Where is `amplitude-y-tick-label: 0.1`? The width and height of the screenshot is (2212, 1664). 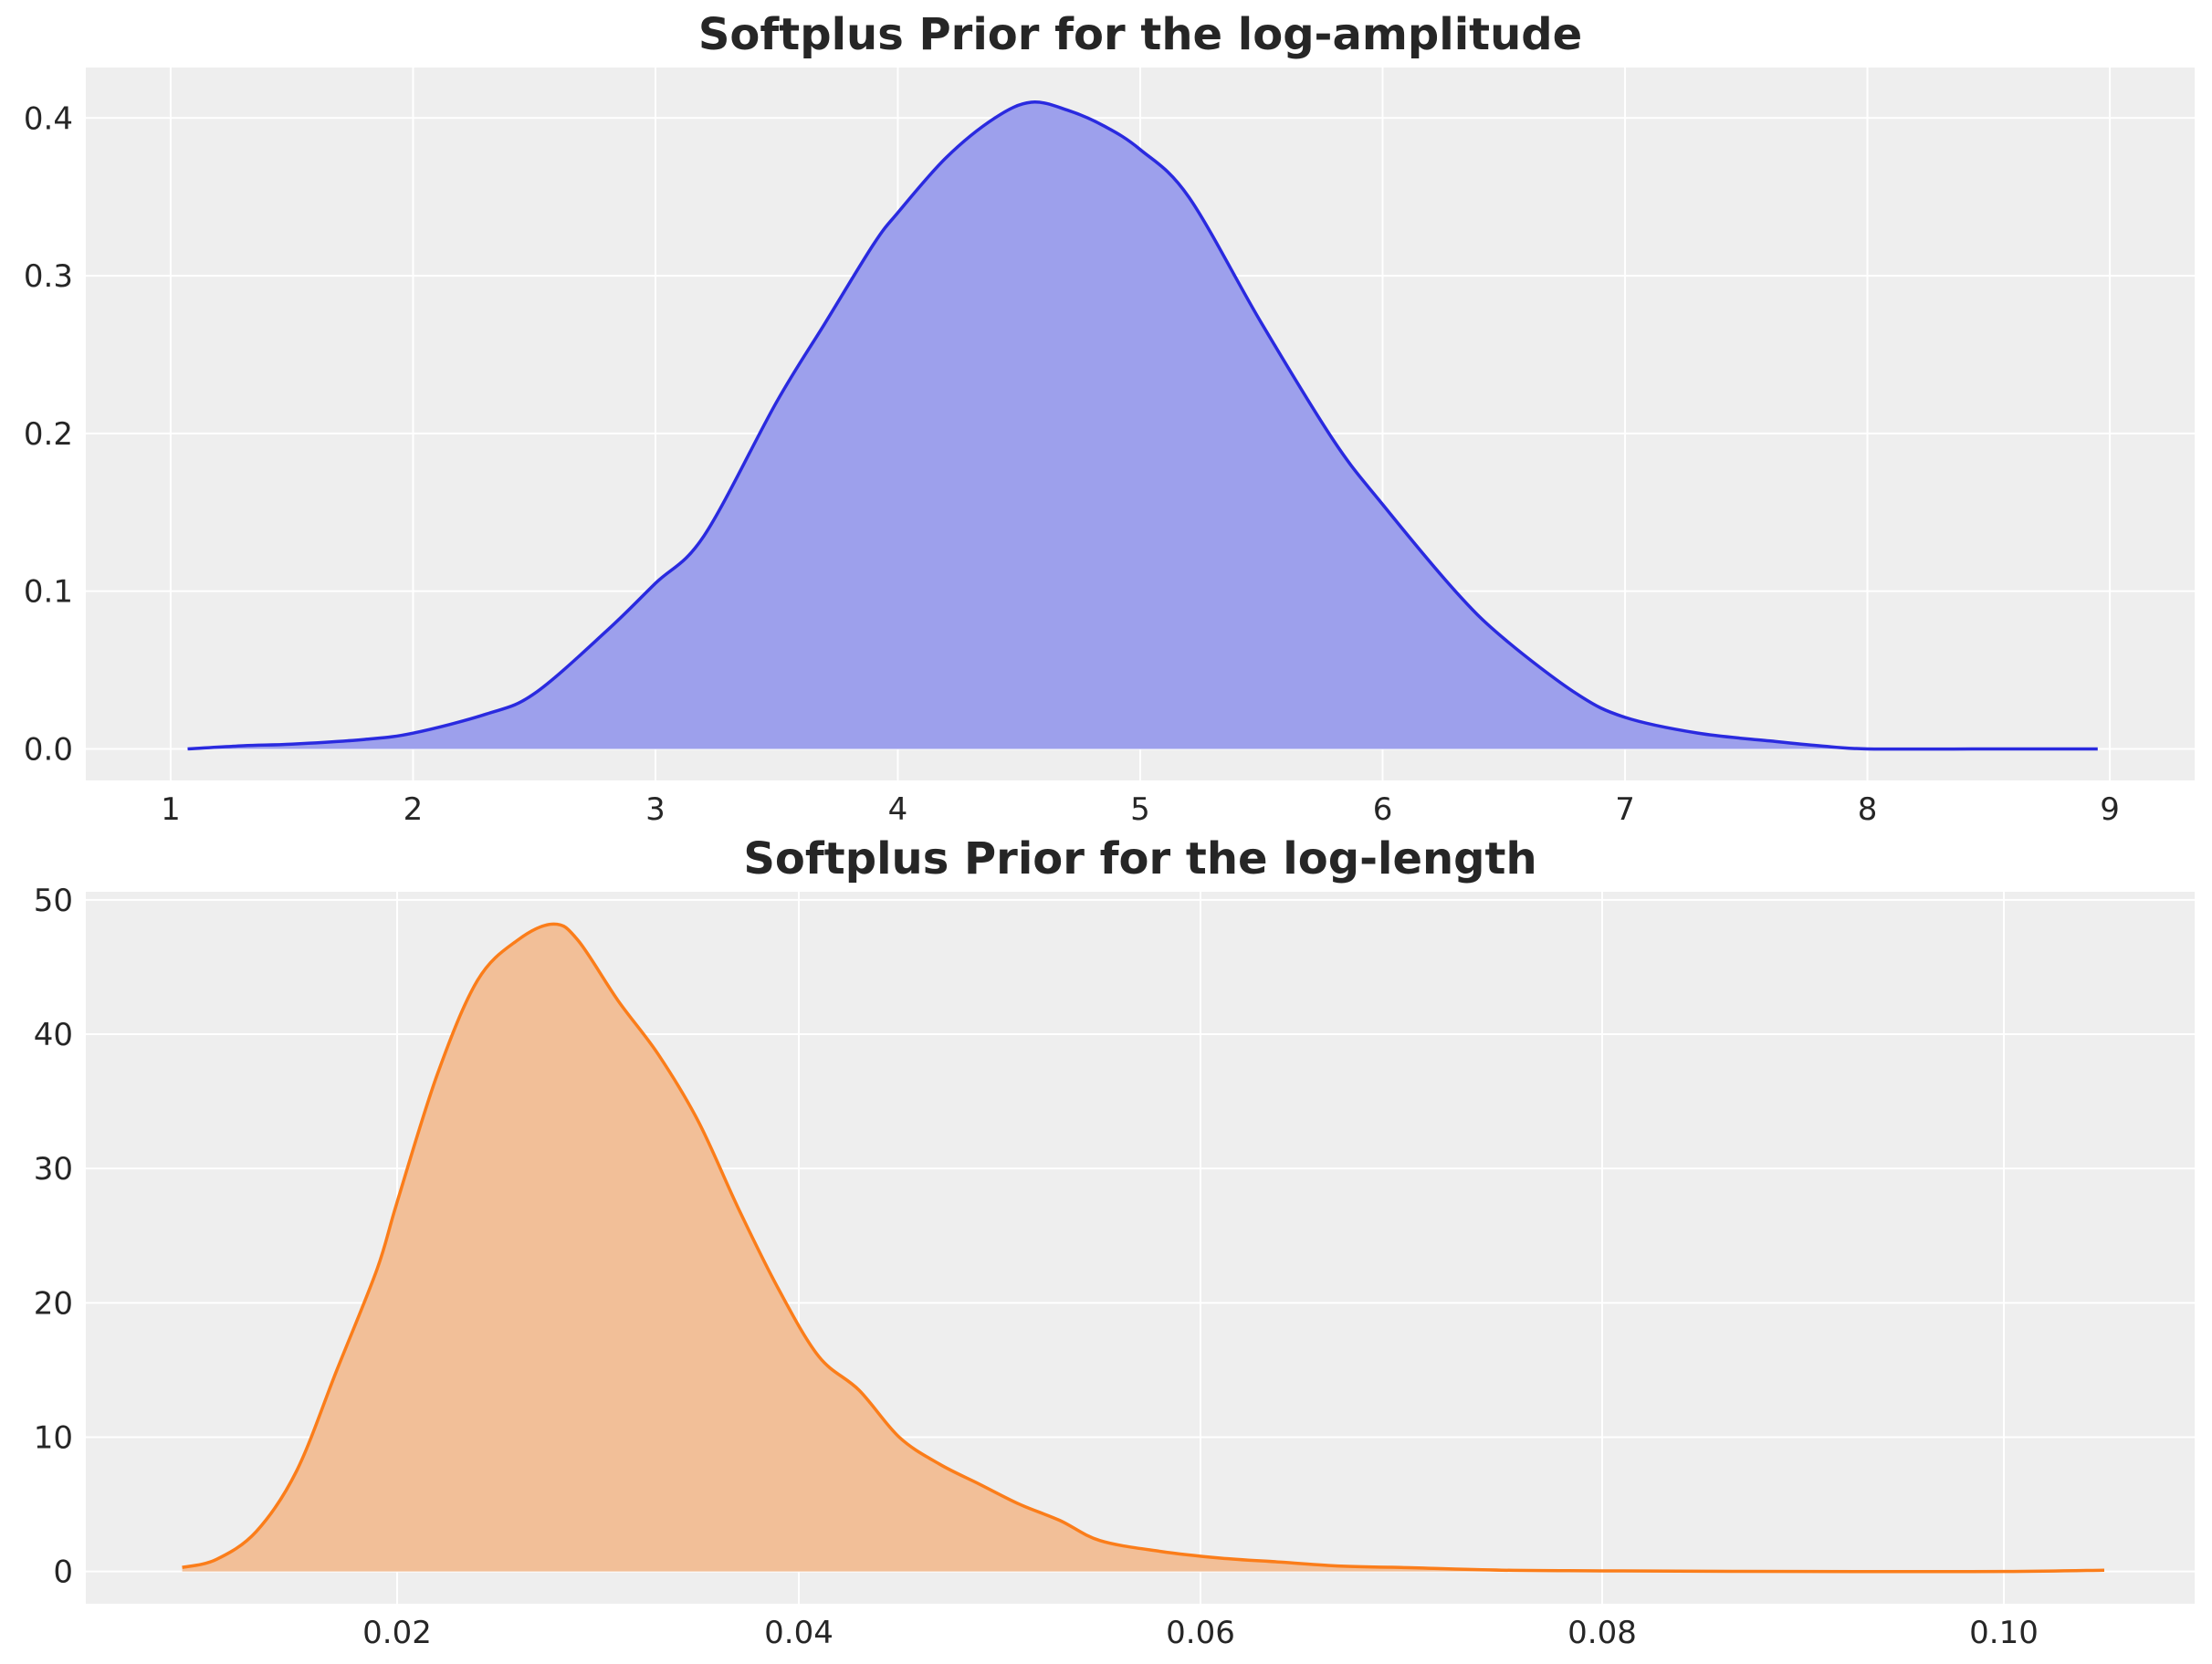
amplitude-y-tick-label: 0.1 is located at coordinates (48, 592).